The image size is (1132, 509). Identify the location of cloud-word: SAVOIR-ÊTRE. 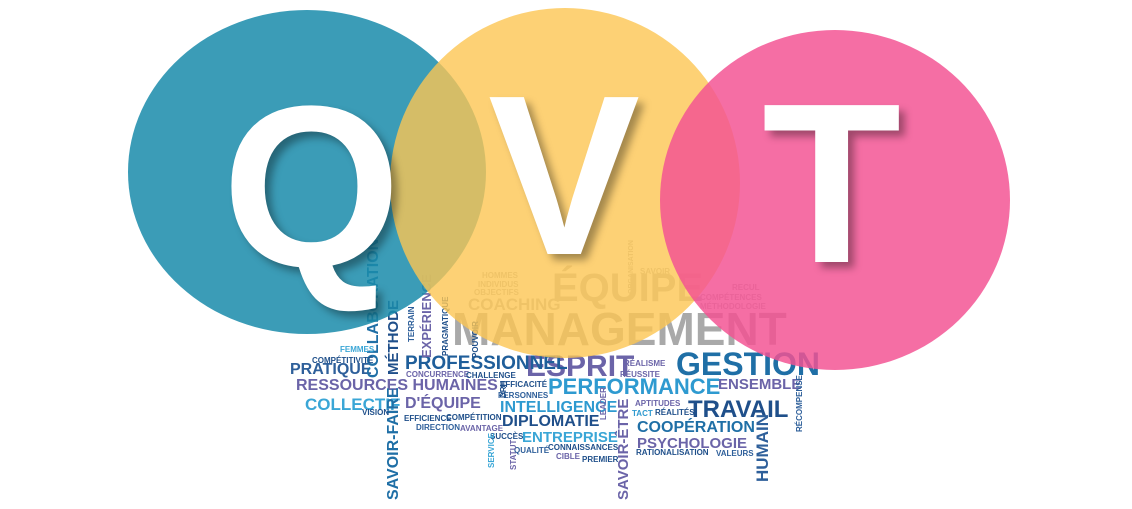
(623, 449).